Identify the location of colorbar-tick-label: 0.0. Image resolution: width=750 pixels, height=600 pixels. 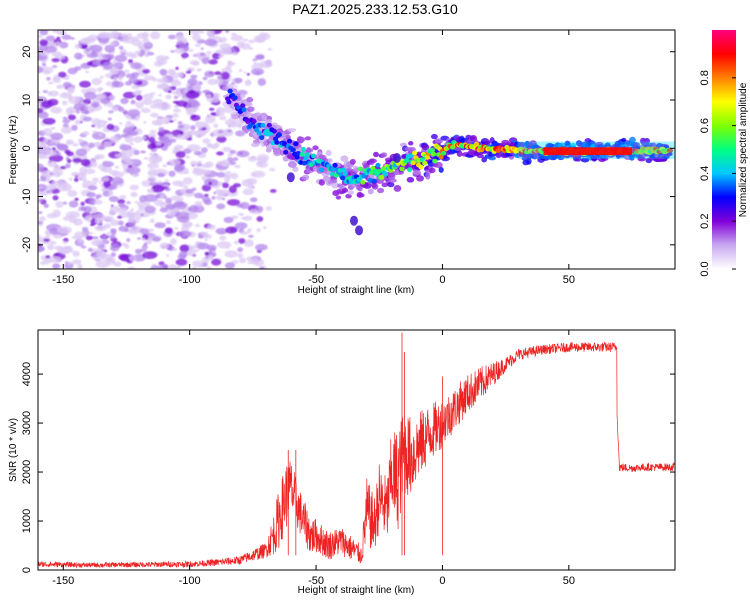
(705, 268).